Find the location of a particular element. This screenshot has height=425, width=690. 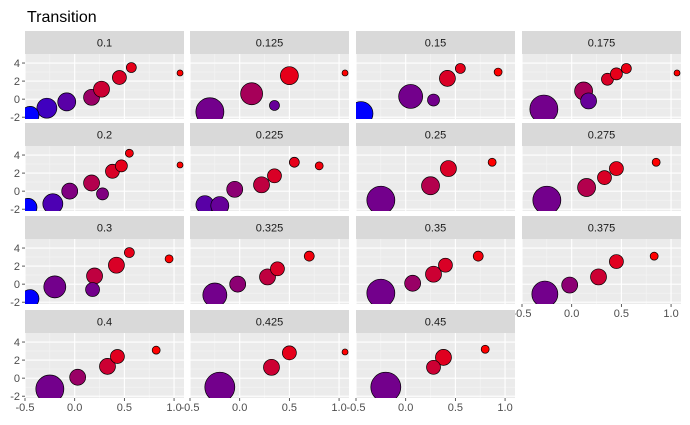

facet-panel: 0.15 is located at coordinates (435, 75).